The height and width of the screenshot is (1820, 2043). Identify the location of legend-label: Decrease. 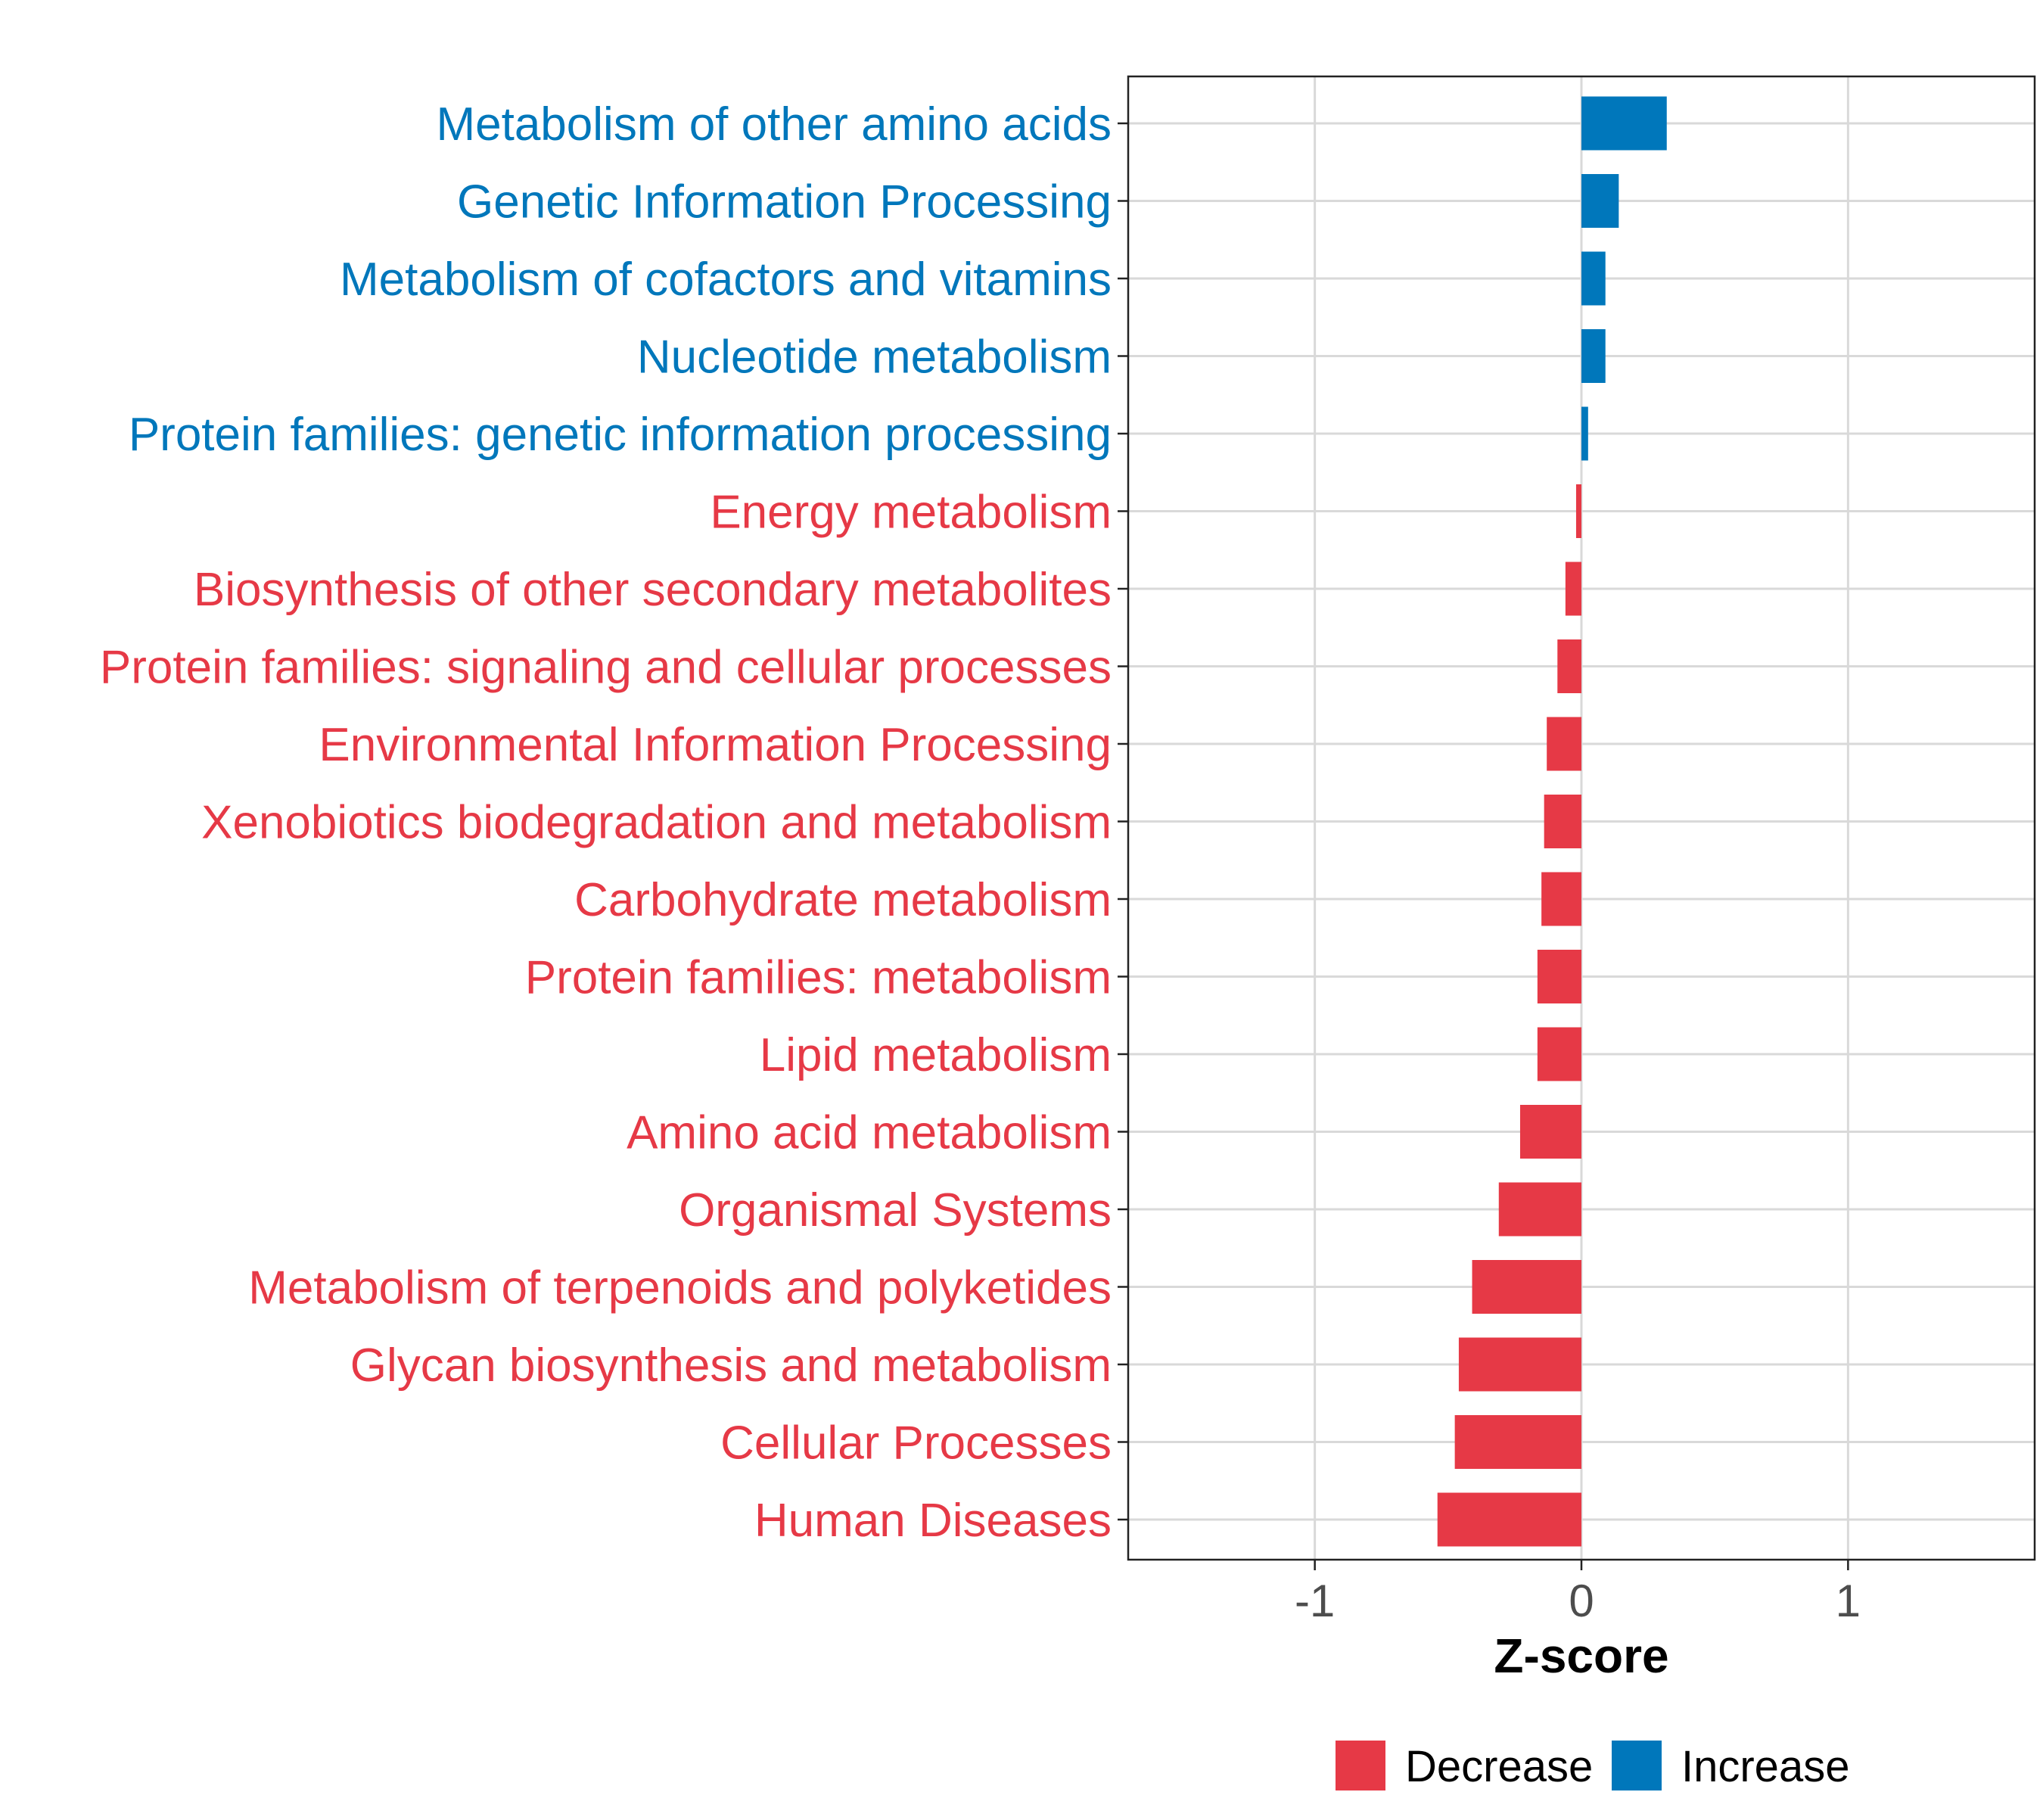
(1499, 1767).